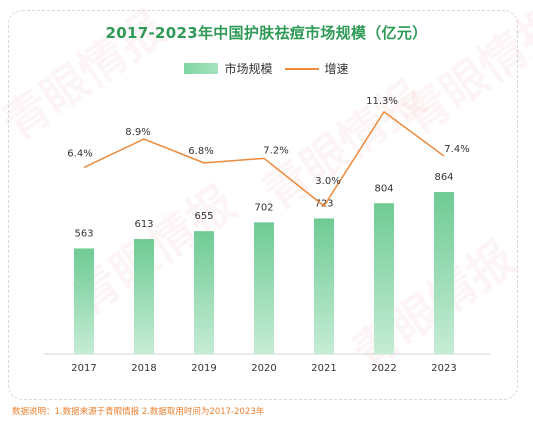  What do you see at coordinates (84, 301) in the screenshot?
I see `bar-2017` at bounding box center [84, 301].